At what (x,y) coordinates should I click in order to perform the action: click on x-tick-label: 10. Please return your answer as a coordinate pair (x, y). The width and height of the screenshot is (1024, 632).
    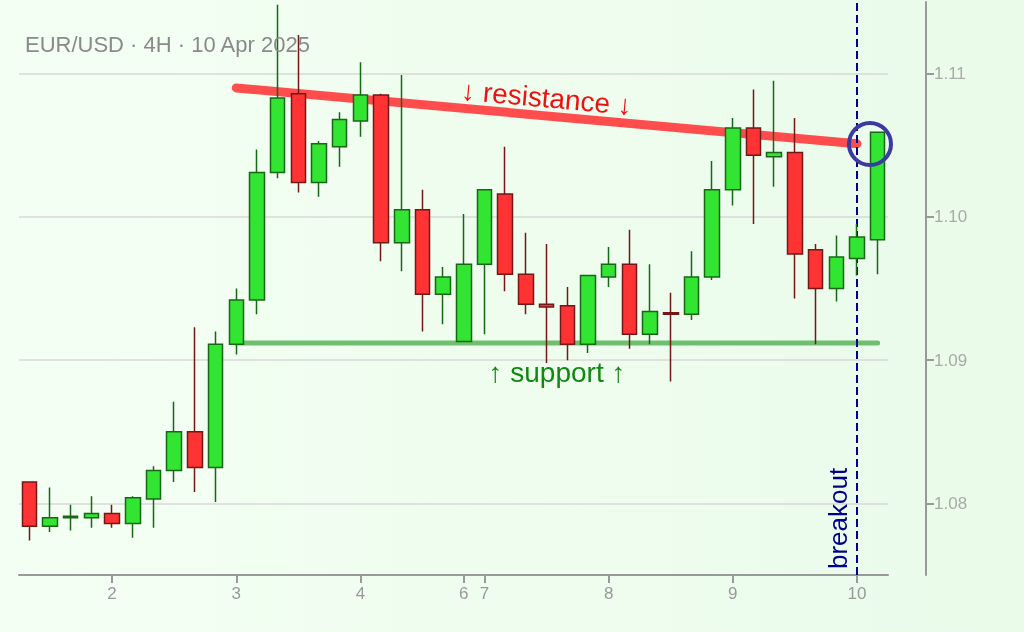
    Looking at the image, I should click on (857, 593).